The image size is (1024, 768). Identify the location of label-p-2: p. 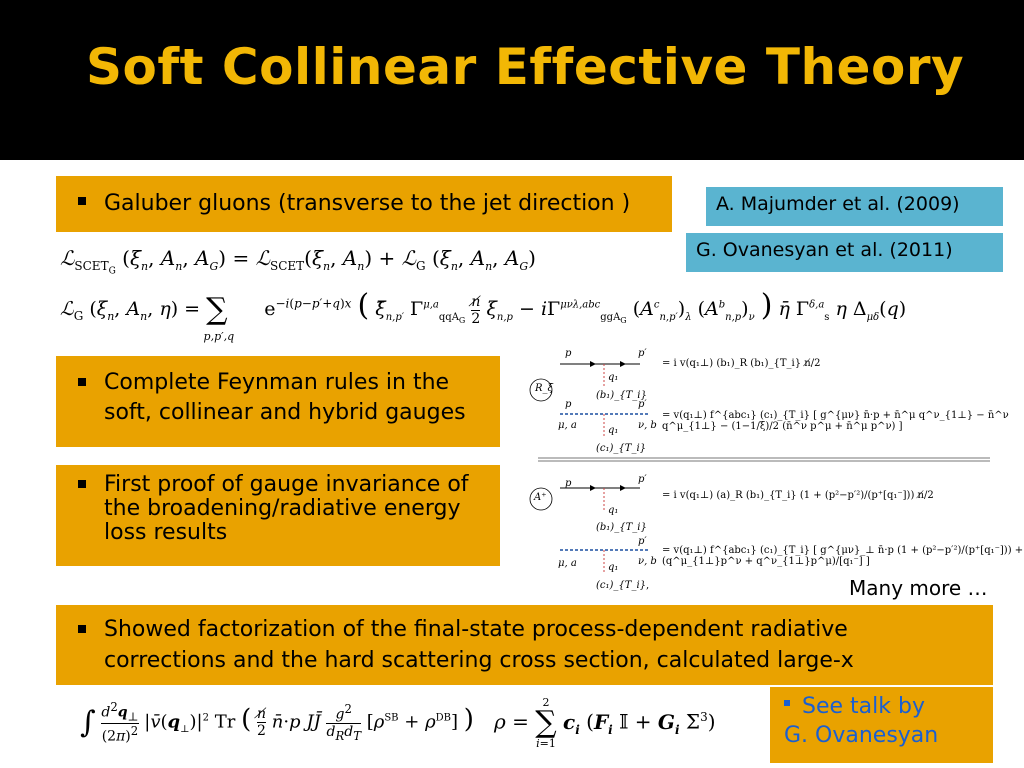
(568, 404).